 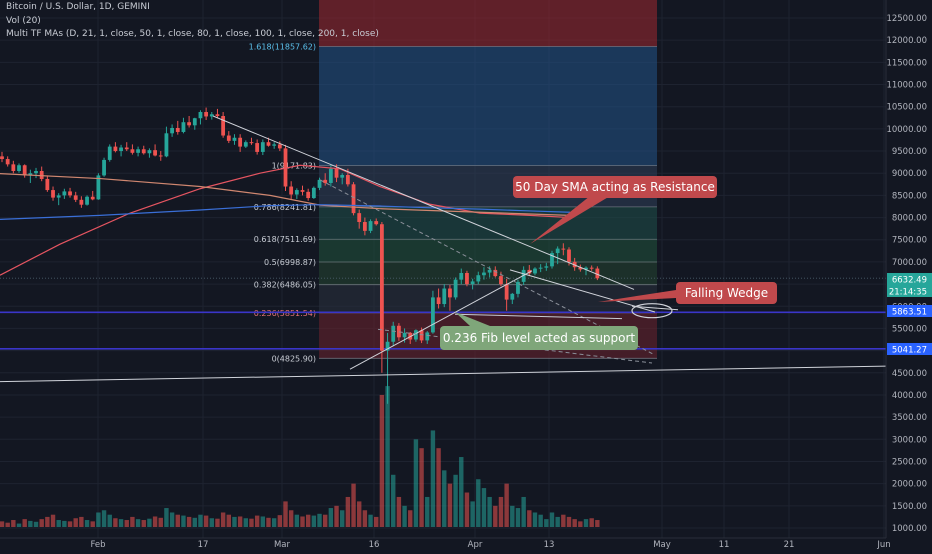 I want to click on support-callout-box, so click(x=539, y=338).